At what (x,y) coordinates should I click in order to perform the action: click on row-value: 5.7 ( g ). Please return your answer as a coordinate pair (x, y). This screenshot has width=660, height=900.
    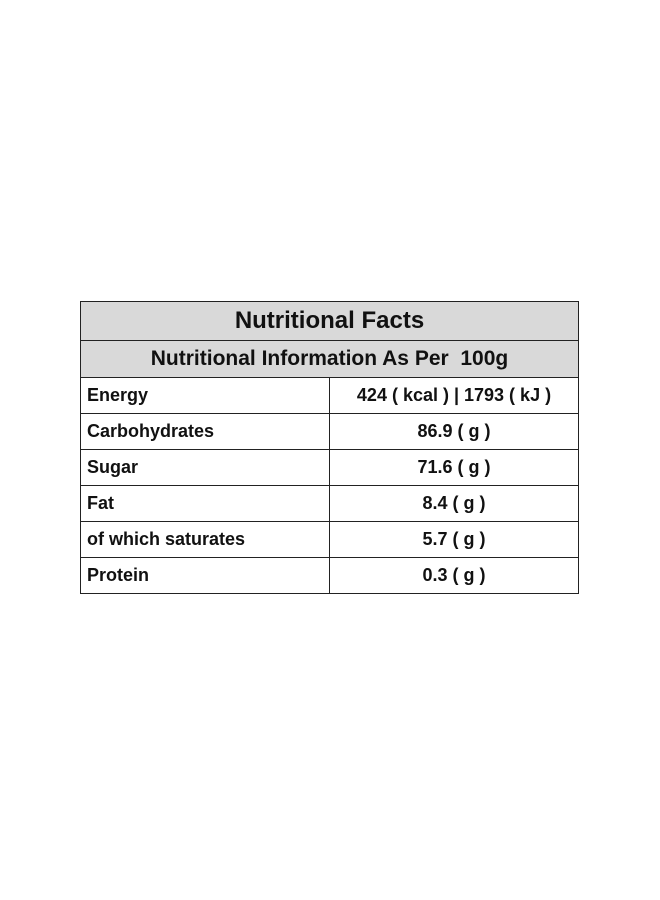
    Looking at the image, I should click on (454, 539).